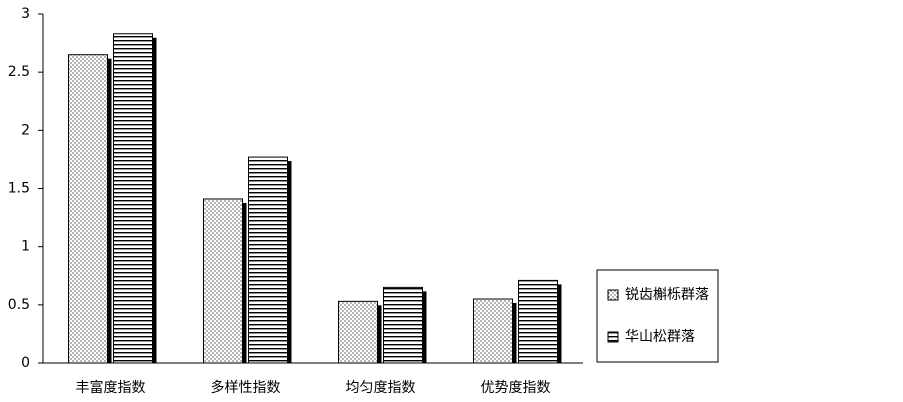 The height and width of the screenshot is (402, 903). I want to click on legend-label: 华山松群落, so click(660, 337).